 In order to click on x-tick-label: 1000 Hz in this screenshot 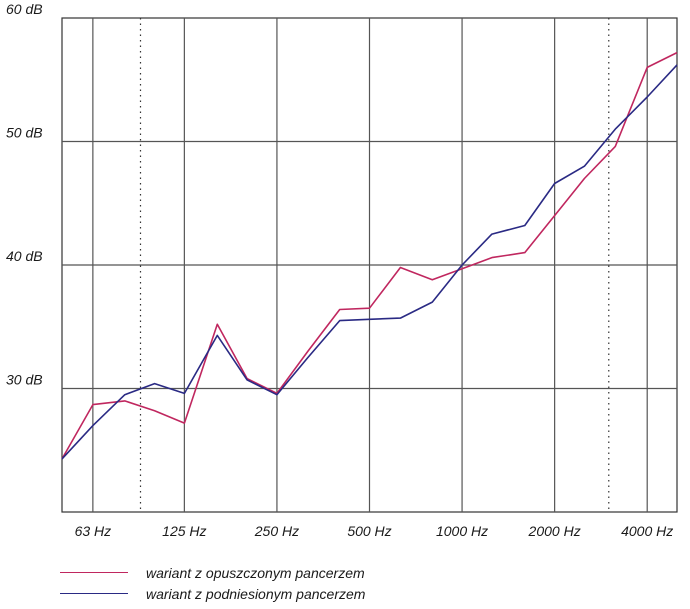, I will do `click(462, 531)`.